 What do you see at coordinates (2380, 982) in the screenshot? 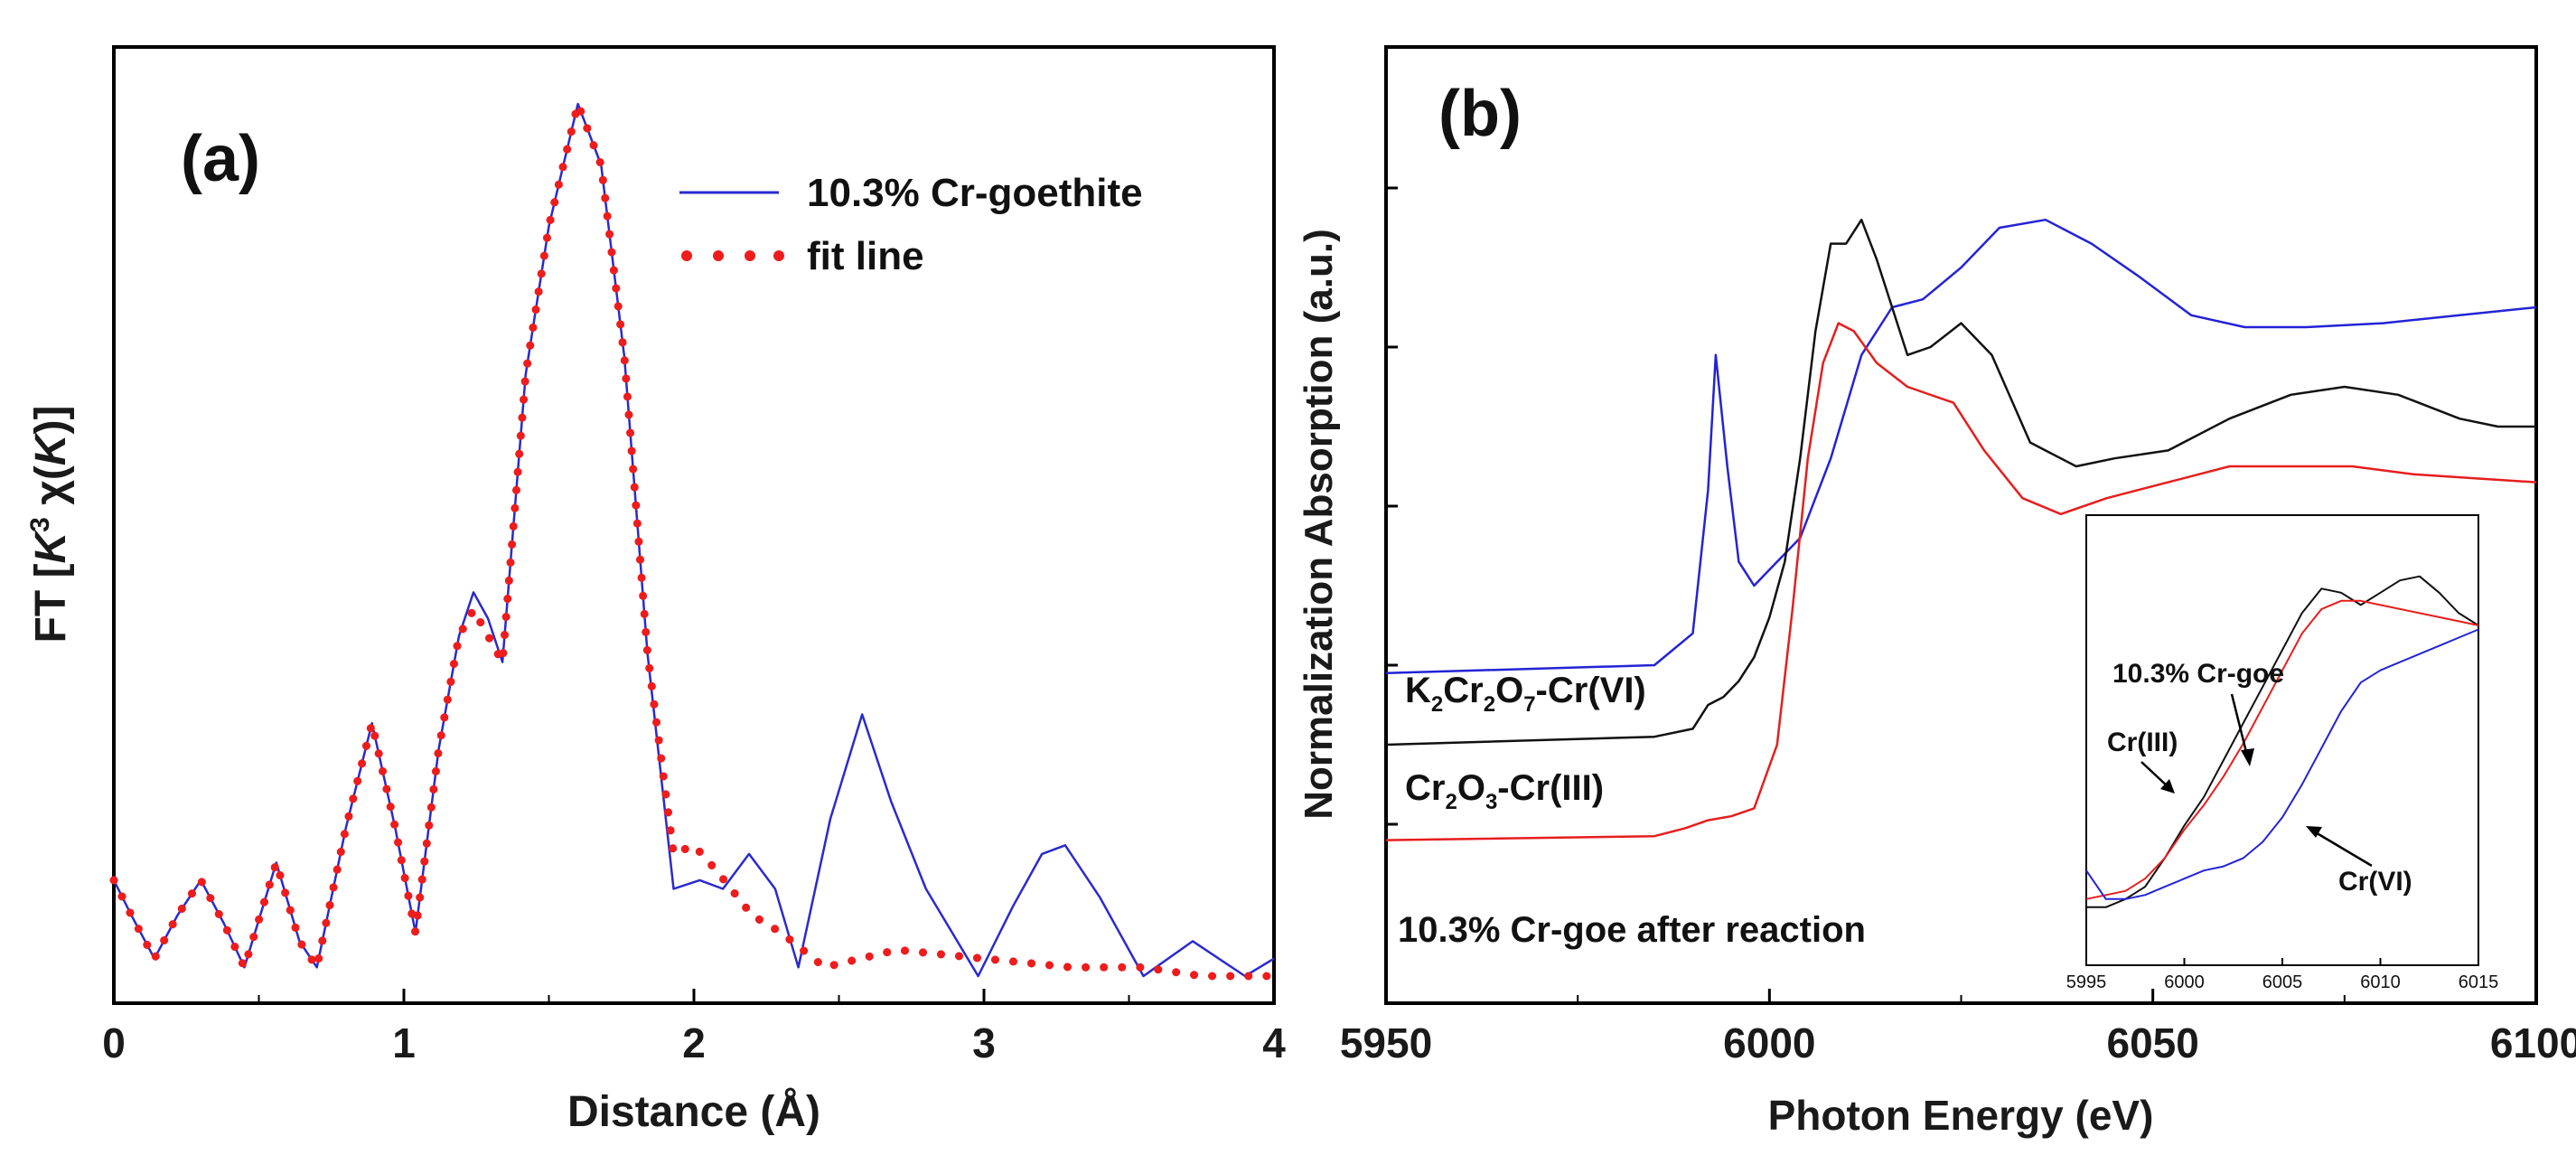
I see `inset-x-tick-label: 6010` at bounding box center [2380, 982].